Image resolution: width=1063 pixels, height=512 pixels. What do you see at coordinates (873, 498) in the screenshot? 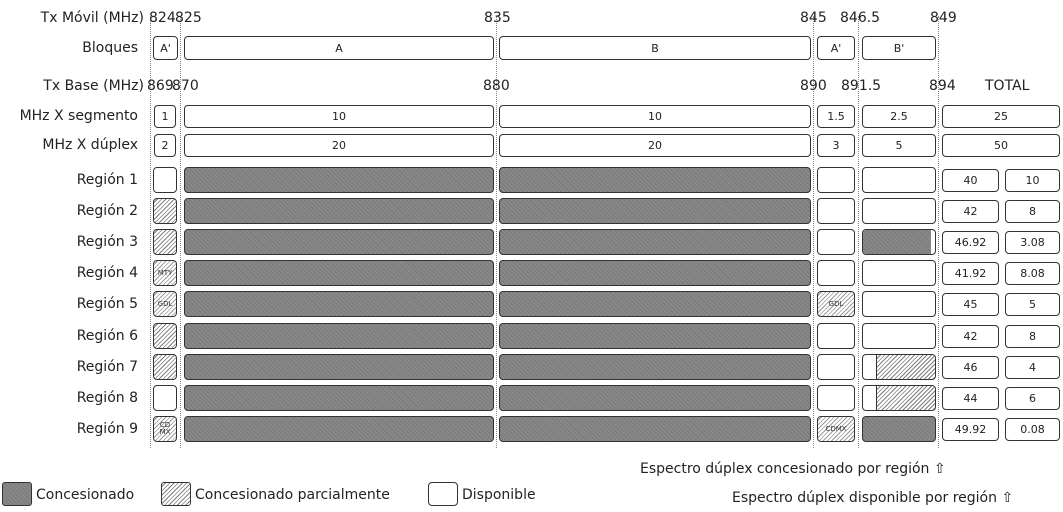
I see `disponible-por-region-note: Espectro dúplex disponible por región ⇧` at bounding box center [873, 498].